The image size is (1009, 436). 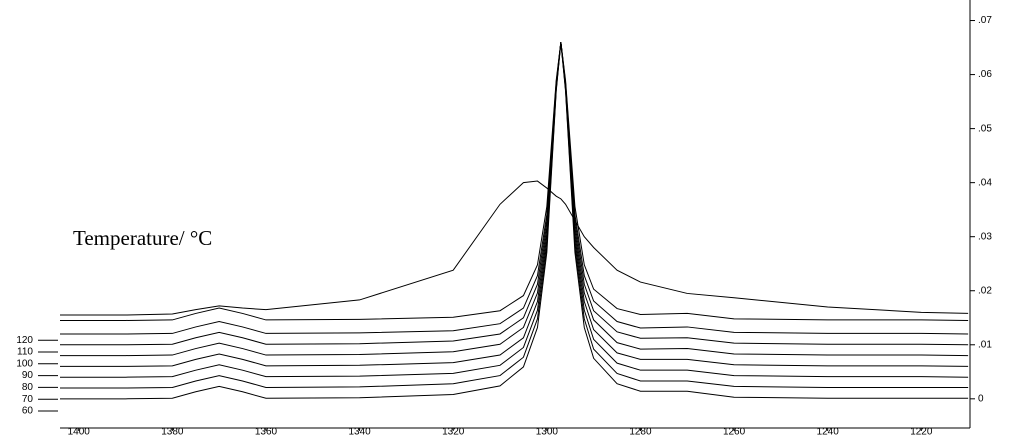 What do you see at coordinates (985, 128) in the screenshot?
I see `y-tick-label: .05` at bounding box center [985, 128].